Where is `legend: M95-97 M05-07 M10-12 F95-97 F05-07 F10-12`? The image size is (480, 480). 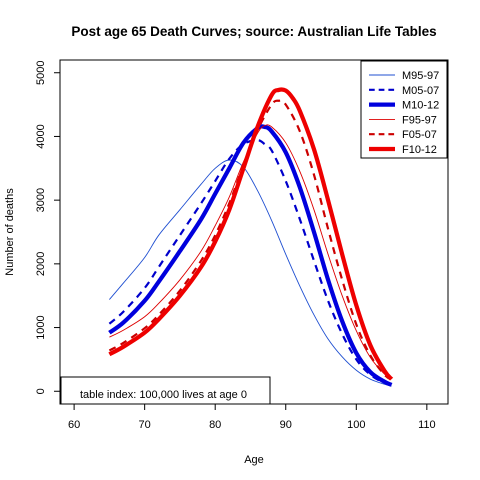
legend: M95-97 M05-07 M10-12 F95-97 F05-07 F10-12 is located at coordinates (404, 109).